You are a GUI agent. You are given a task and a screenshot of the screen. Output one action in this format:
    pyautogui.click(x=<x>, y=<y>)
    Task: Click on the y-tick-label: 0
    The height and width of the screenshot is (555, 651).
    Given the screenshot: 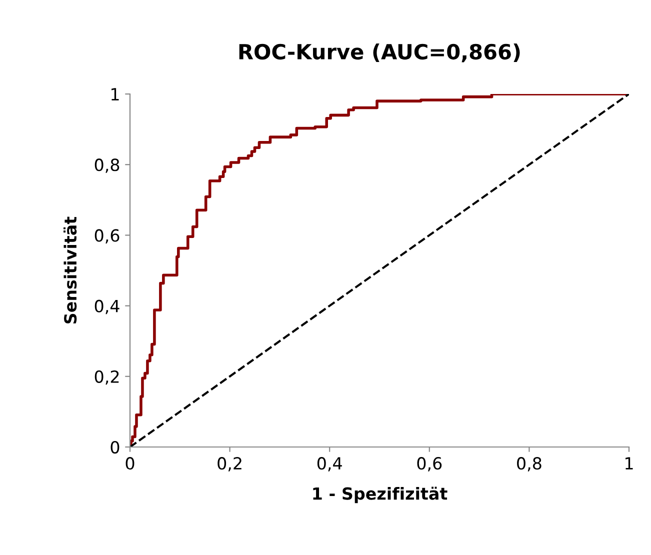 What is the action you would take?
    pyautogui.click(x=115, y=447)
    